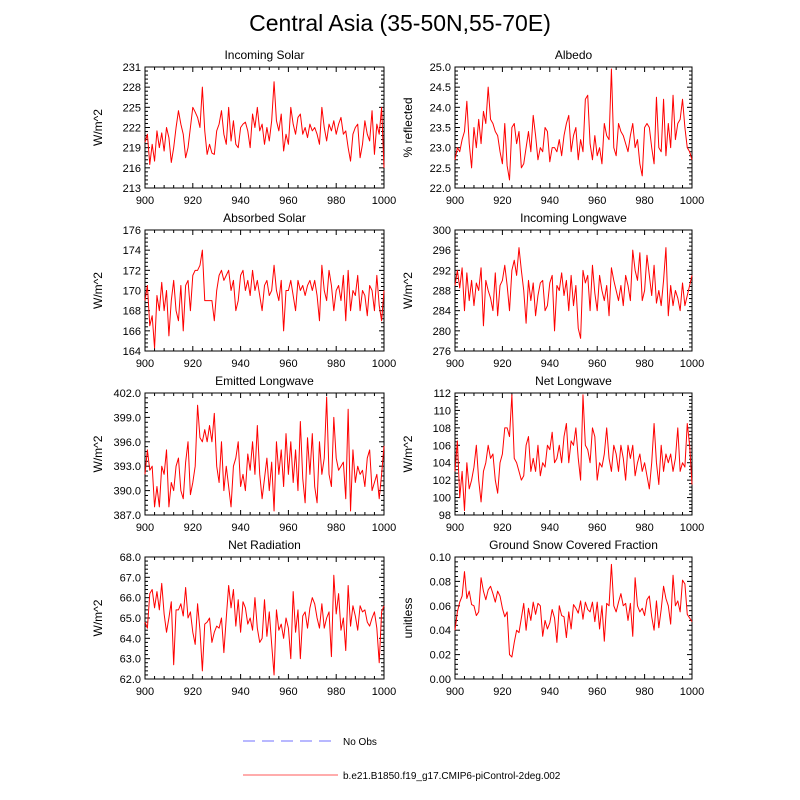 The height and width of the screenshot is (800, 800). Describe the element at coordinates (440, 582) in the screenshot. I see `y-tick-label: 0.08` at that location.